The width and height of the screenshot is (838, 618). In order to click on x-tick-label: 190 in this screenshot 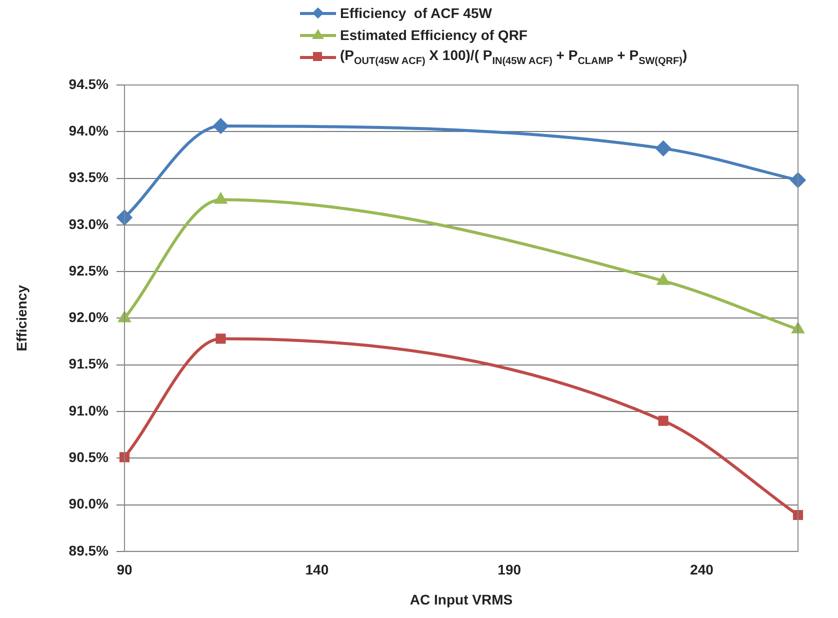, I will do `click(510, 570)`.